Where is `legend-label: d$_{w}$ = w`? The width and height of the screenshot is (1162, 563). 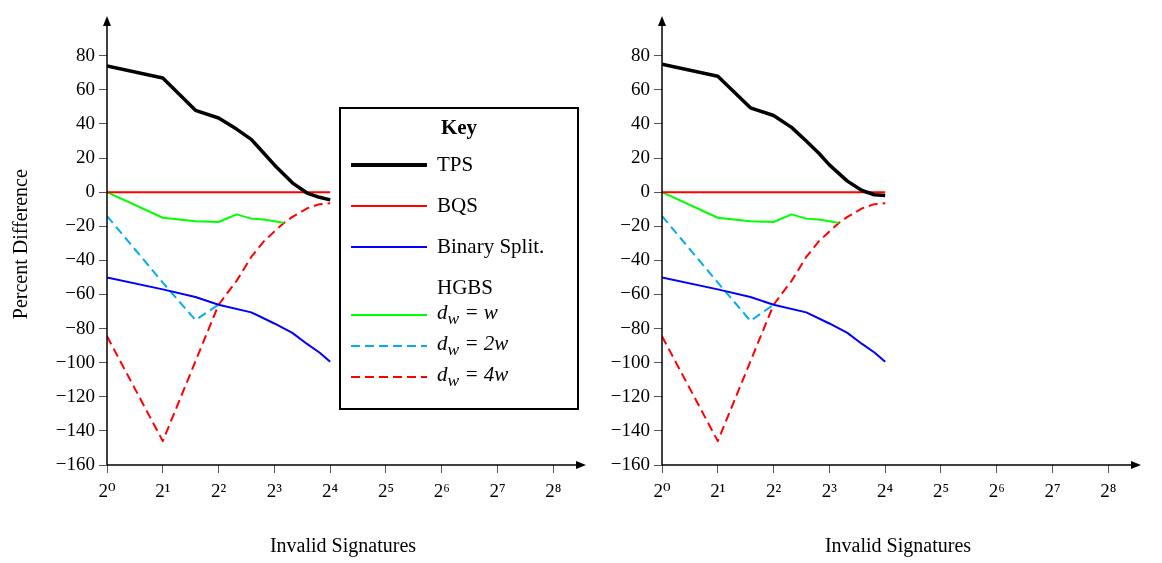
legend-label: d$_{w}$ = w is located at coordinates (467, 315).